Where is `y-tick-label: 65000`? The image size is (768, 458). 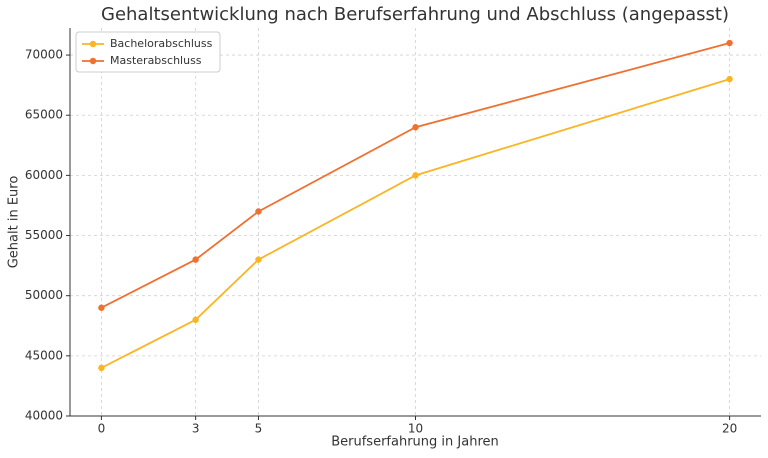 y-tick-label: 65000 is located at coordinates (44, 115).